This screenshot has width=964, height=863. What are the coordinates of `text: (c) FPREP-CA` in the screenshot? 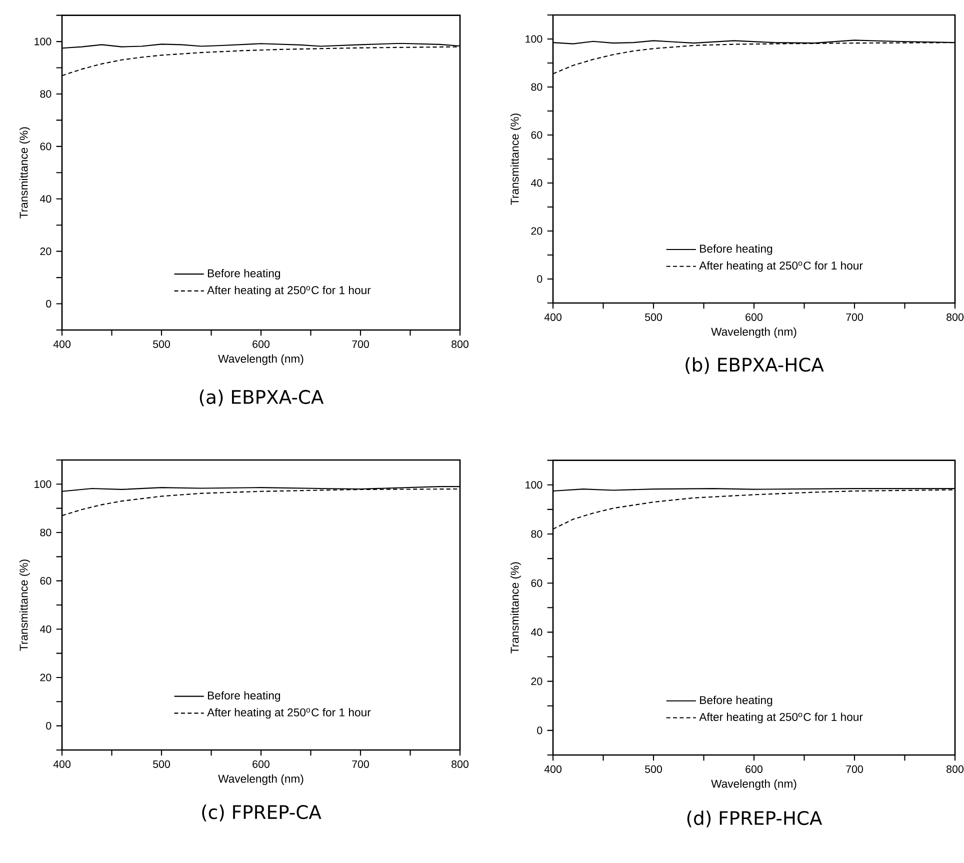 It's located at (262, 813).